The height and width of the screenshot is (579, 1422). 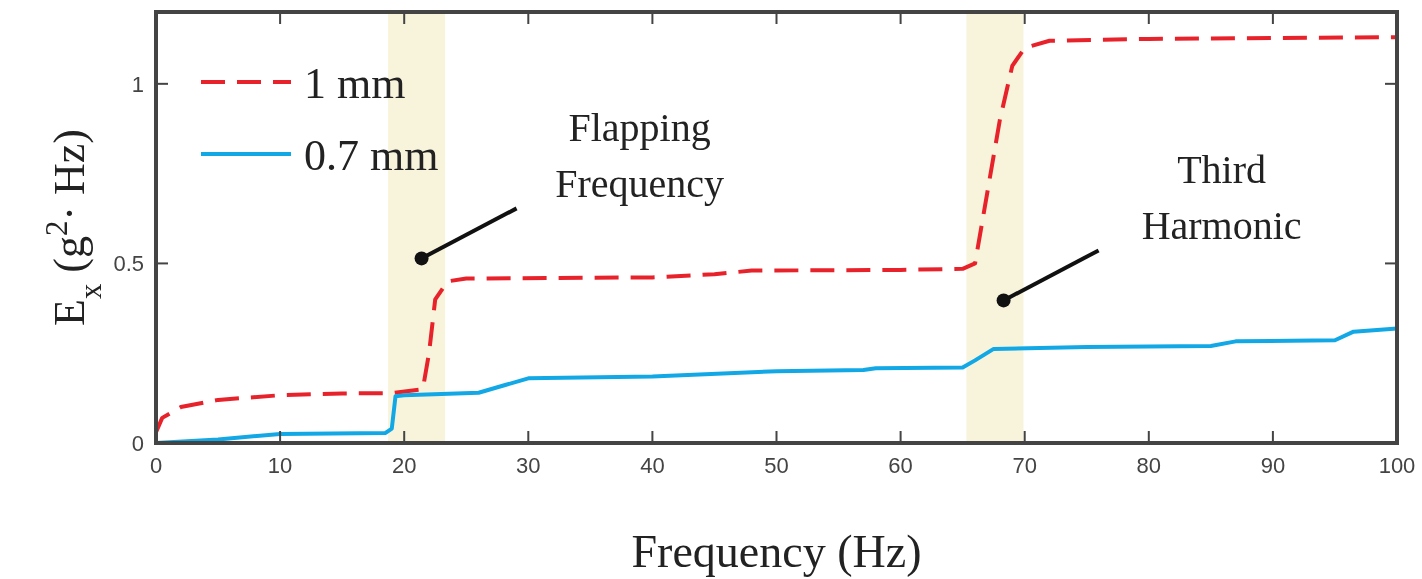 What do you see at coordinates (137, 443) in the screenshot?
I see `y-tick-label: 0` at bounding box center [137, 443].